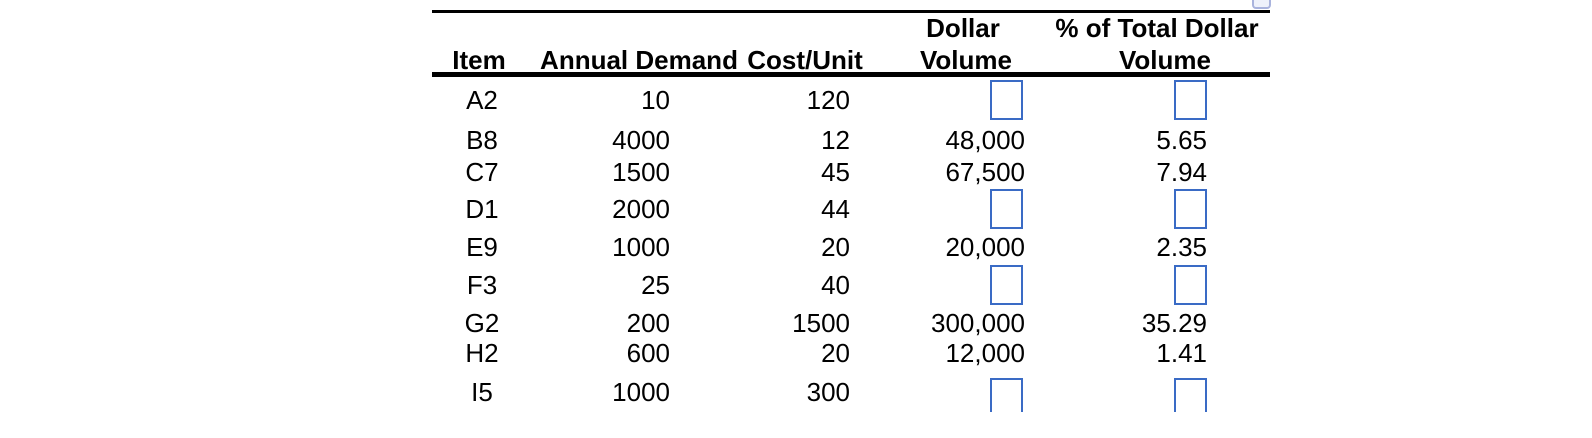  I want to click on dollar-volume-value: 20,000, so click(985, 247).